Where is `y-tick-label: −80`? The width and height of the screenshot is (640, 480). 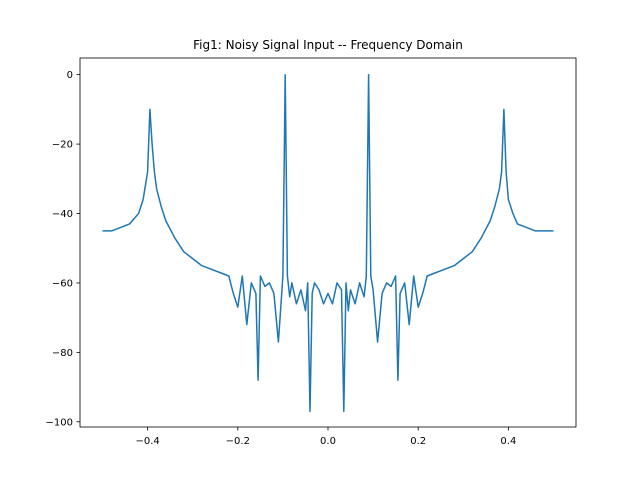
y-tick-label: −80 is located at coordinates (62, 353).